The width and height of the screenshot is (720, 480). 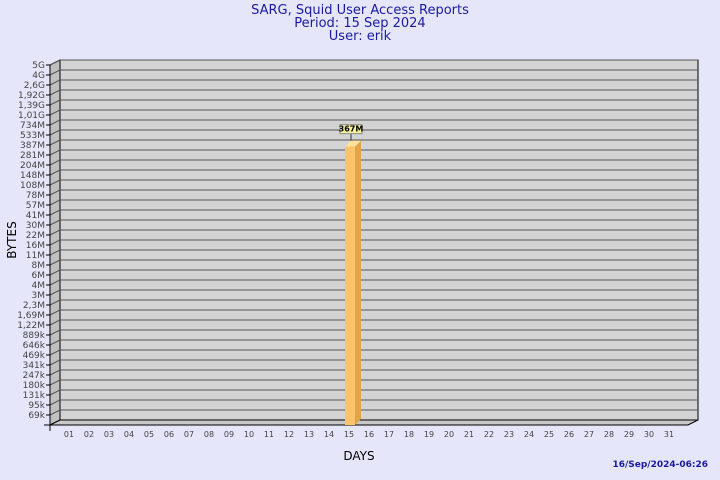 I want to click on x-tick-label: 27, so click(x=589, y=434).